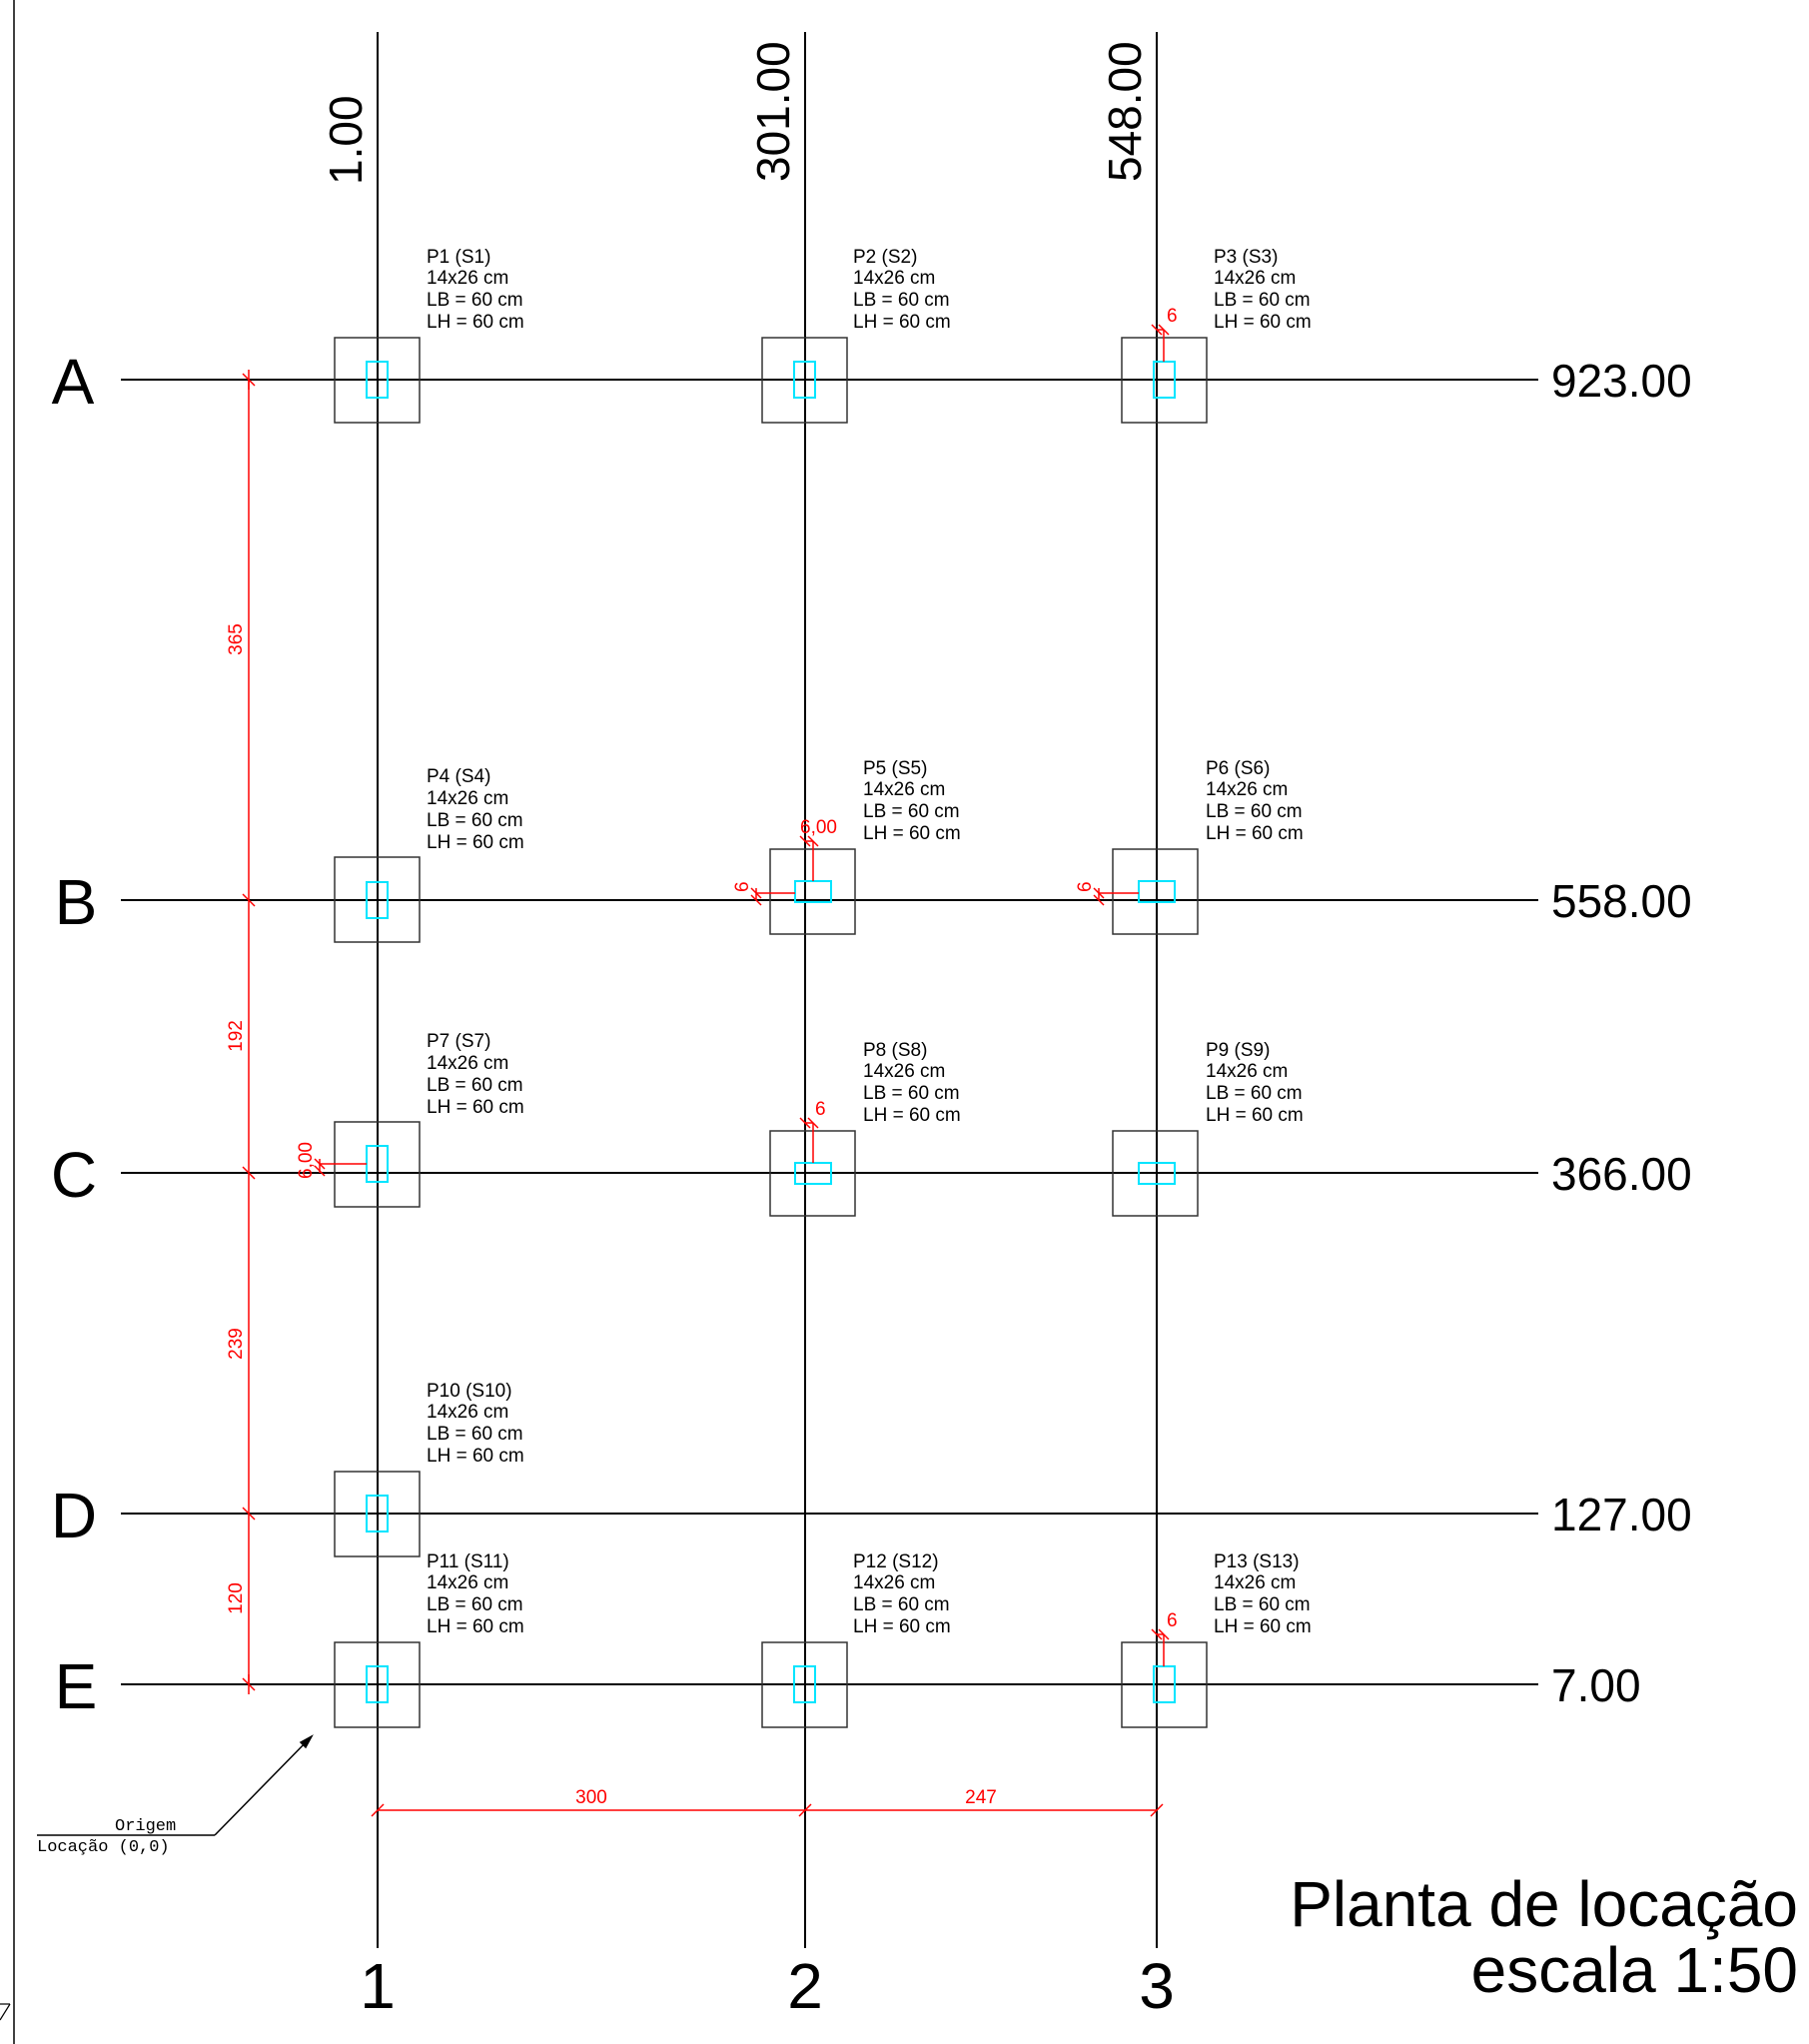 This screenshot has height=2044, width=1809. I want to click on axis-coord-D: 127.00, so click(1621, 1514).